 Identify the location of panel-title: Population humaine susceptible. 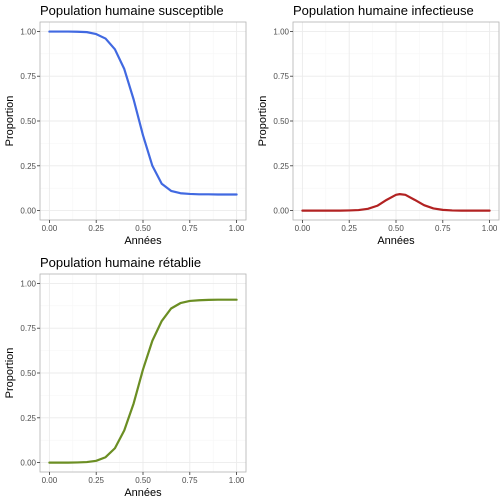
(132, 10).